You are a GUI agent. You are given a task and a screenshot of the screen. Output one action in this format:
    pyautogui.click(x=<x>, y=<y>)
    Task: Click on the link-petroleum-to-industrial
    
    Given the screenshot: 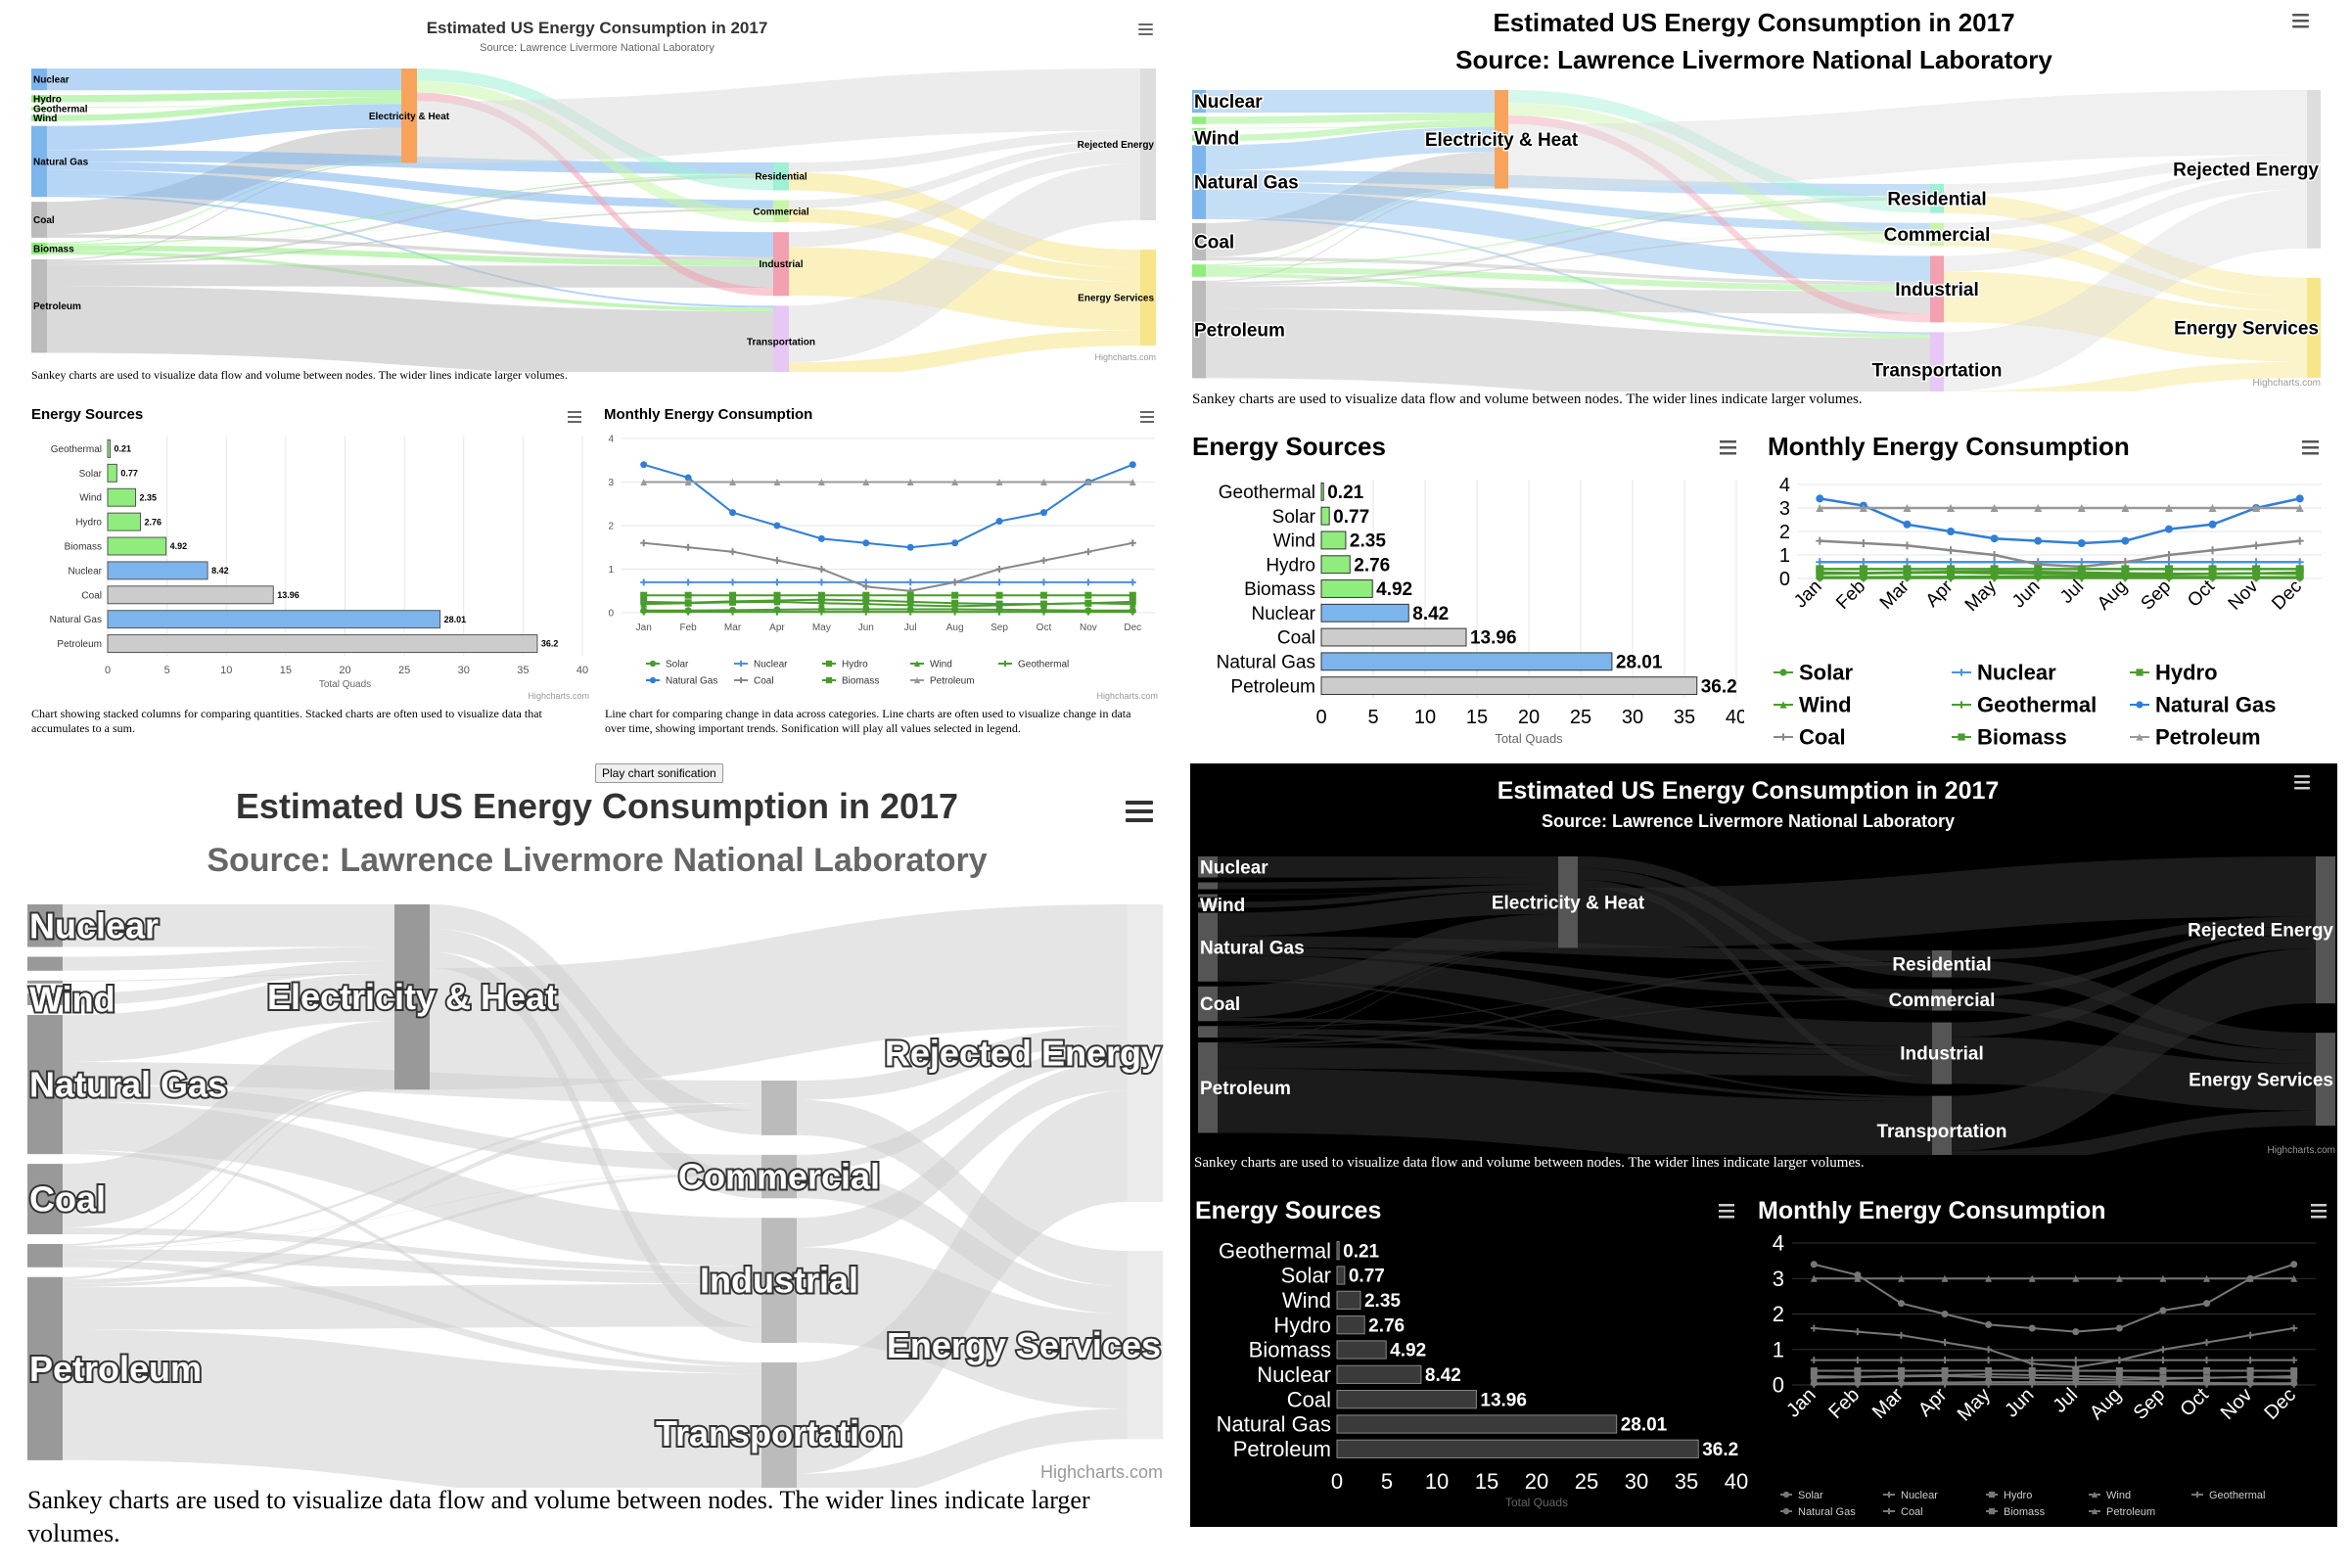 What is the action you would take?
    pyautogui.click(x=1568, y=300)
    